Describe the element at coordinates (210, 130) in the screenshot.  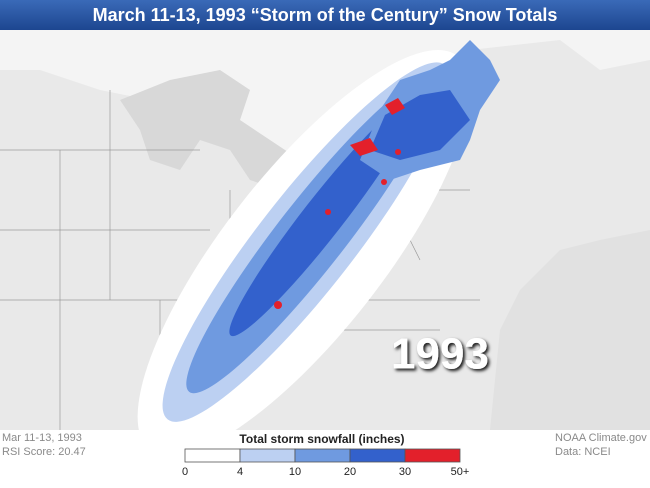
I see `great-lakes` at that location.